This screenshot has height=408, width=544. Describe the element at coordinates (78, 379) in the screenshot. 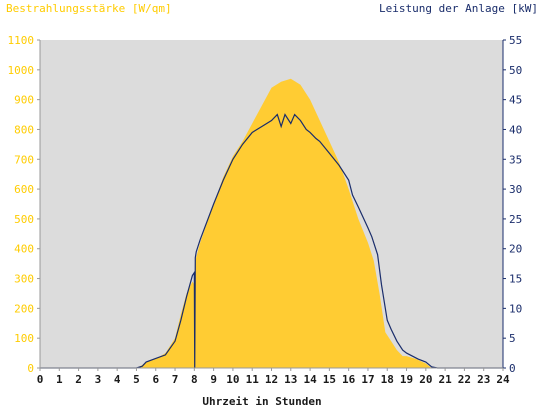

I see `x-tick-label: 2` at that location.